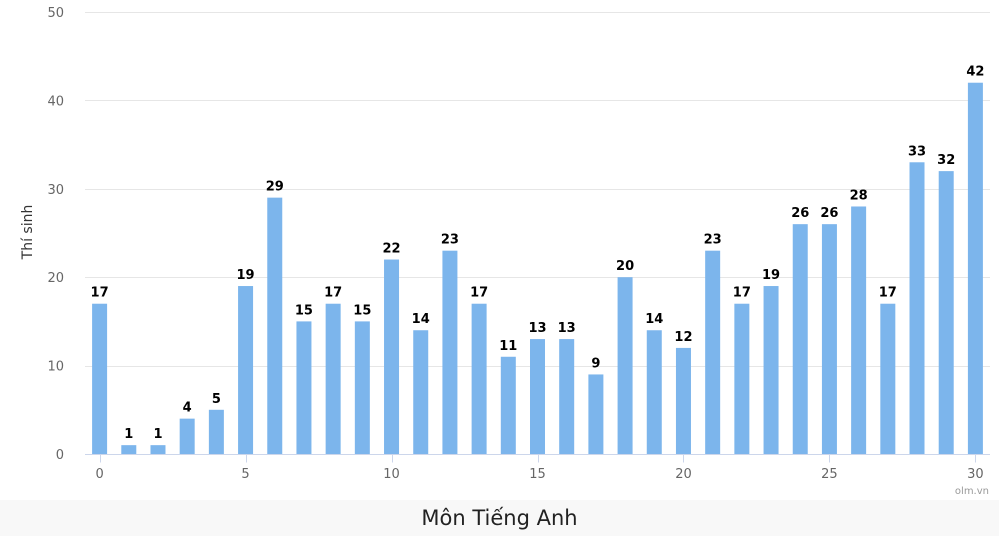 This screenshot has height=536, width=999. Describe the element at coordinates (683, 474) in the screenshot. I see `x-tick-label-20: 20` at that location.